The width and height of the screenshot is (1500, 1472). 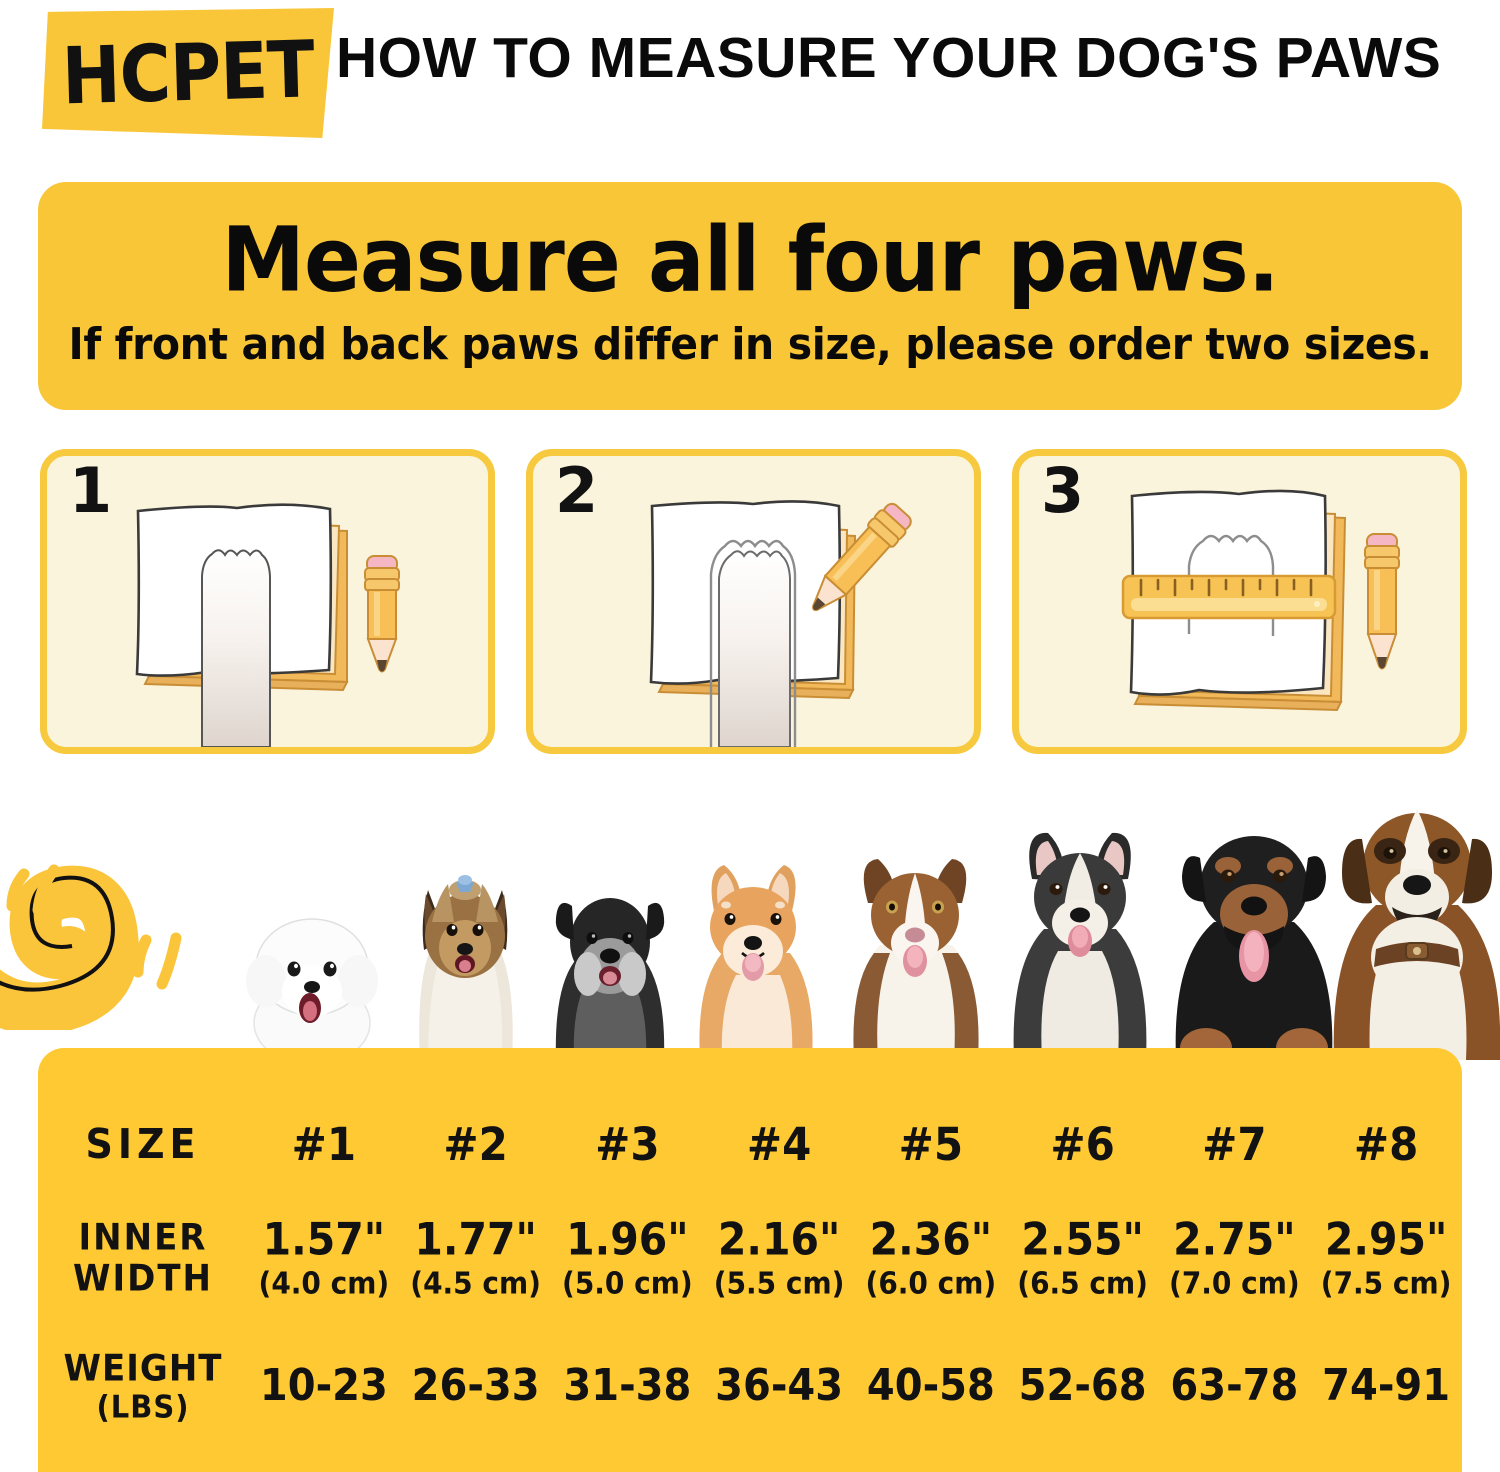 What do you see at coordinates (916, 959) in the screenshot?
I see `dog-photo-border-collie` at bounding box center [916, 959].